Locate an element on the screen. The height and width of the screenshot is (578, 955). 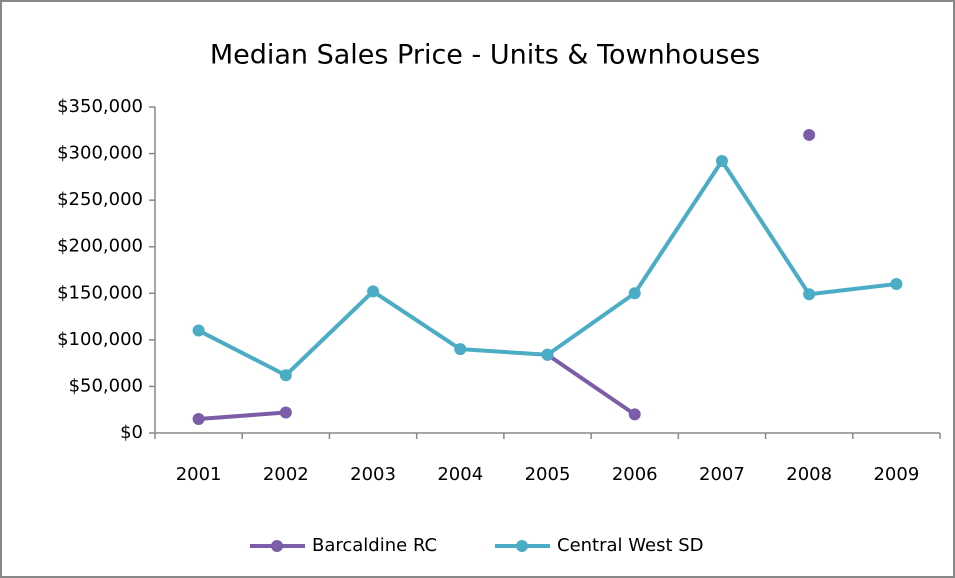
y-tick-label: $50,000 is located at coordinates (106, 385).